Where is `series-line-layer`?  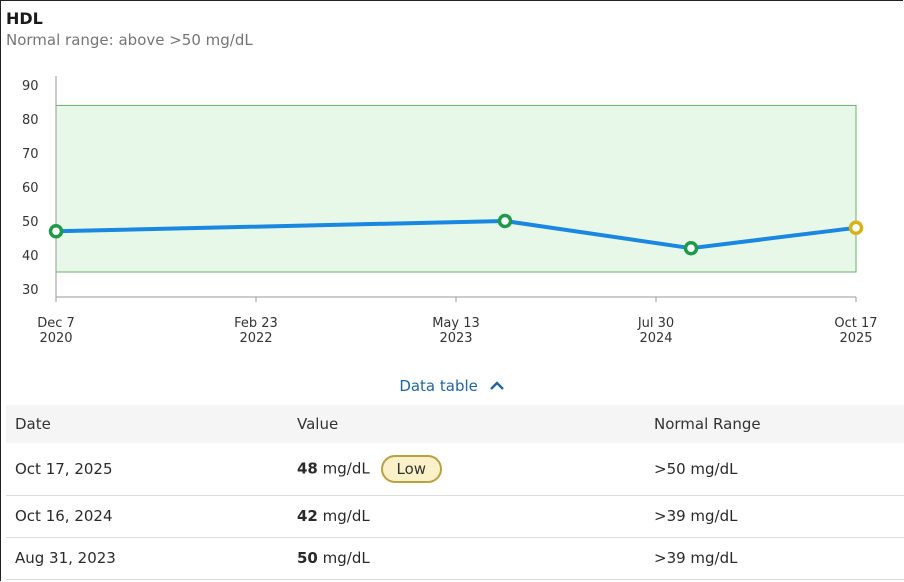 series-line-layer is located at coordinates (456, 235).